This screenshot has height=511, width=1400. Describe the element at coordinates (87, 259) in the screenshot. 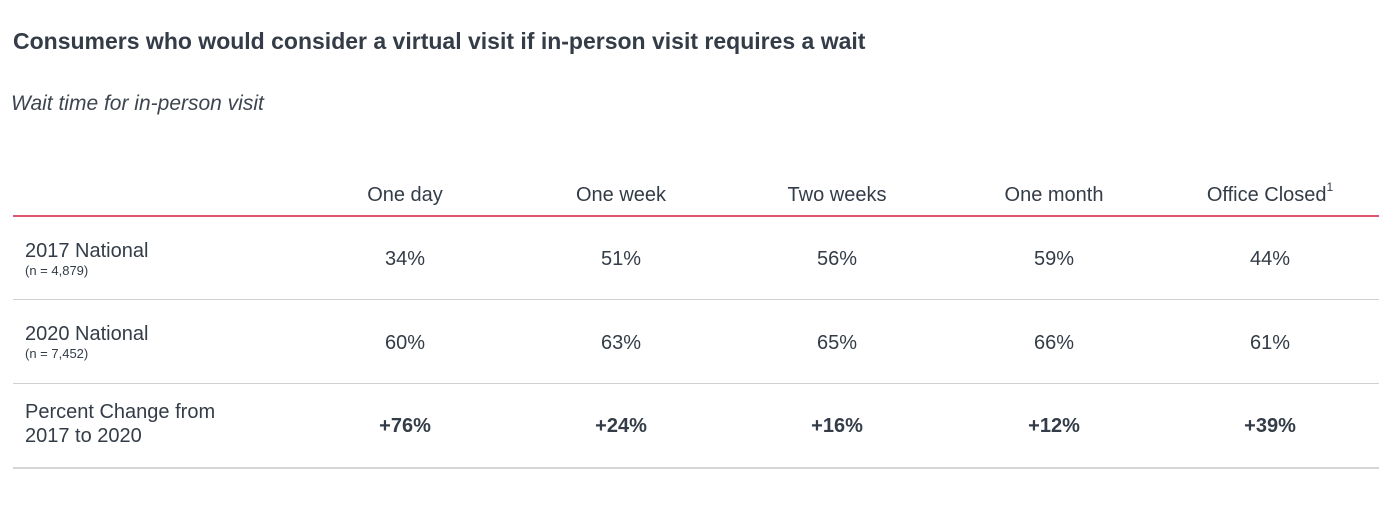

I see `row-label-2017: 2017 National (n = 4,879)` at that location.